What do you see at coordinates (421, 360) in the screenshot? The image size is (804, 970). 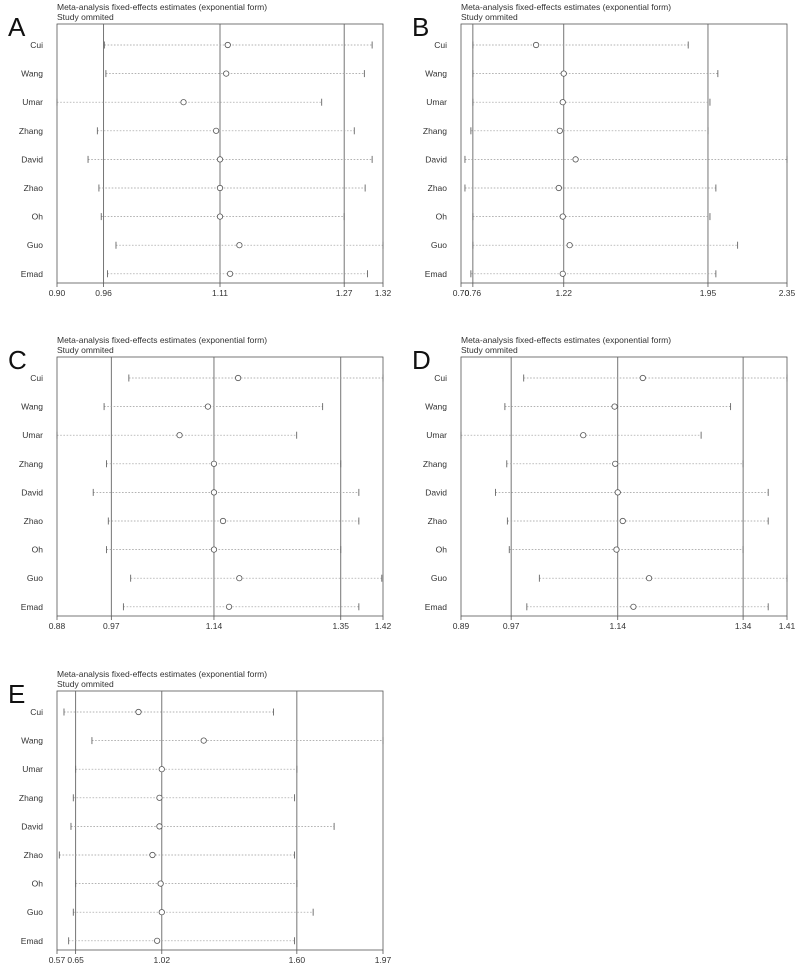 I see `panel-letter: D` at bounding box center [421, 360].